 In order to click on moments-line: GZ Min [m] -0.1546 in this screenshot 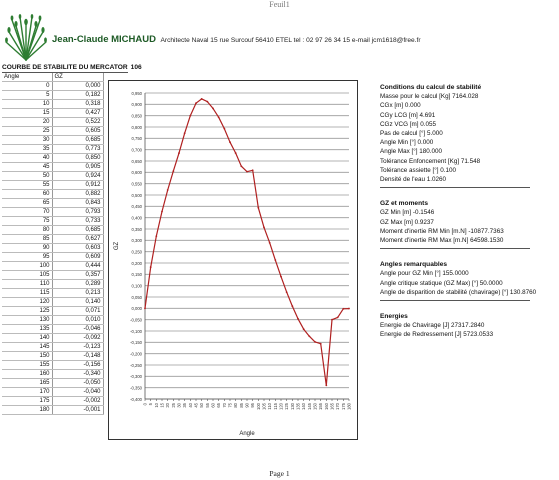, I will do `click(407, 213)`.